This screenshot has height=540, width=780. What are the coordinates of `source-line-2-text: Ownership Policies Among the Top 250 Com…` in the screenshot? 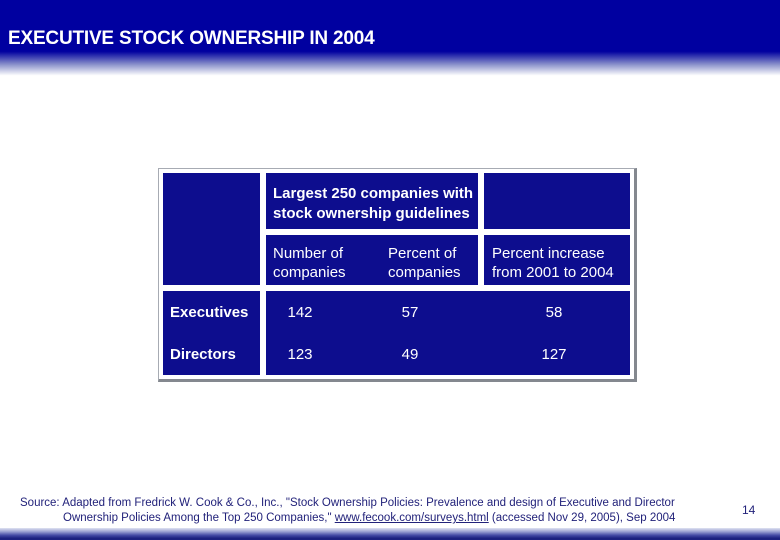 It's located at (199, 518).